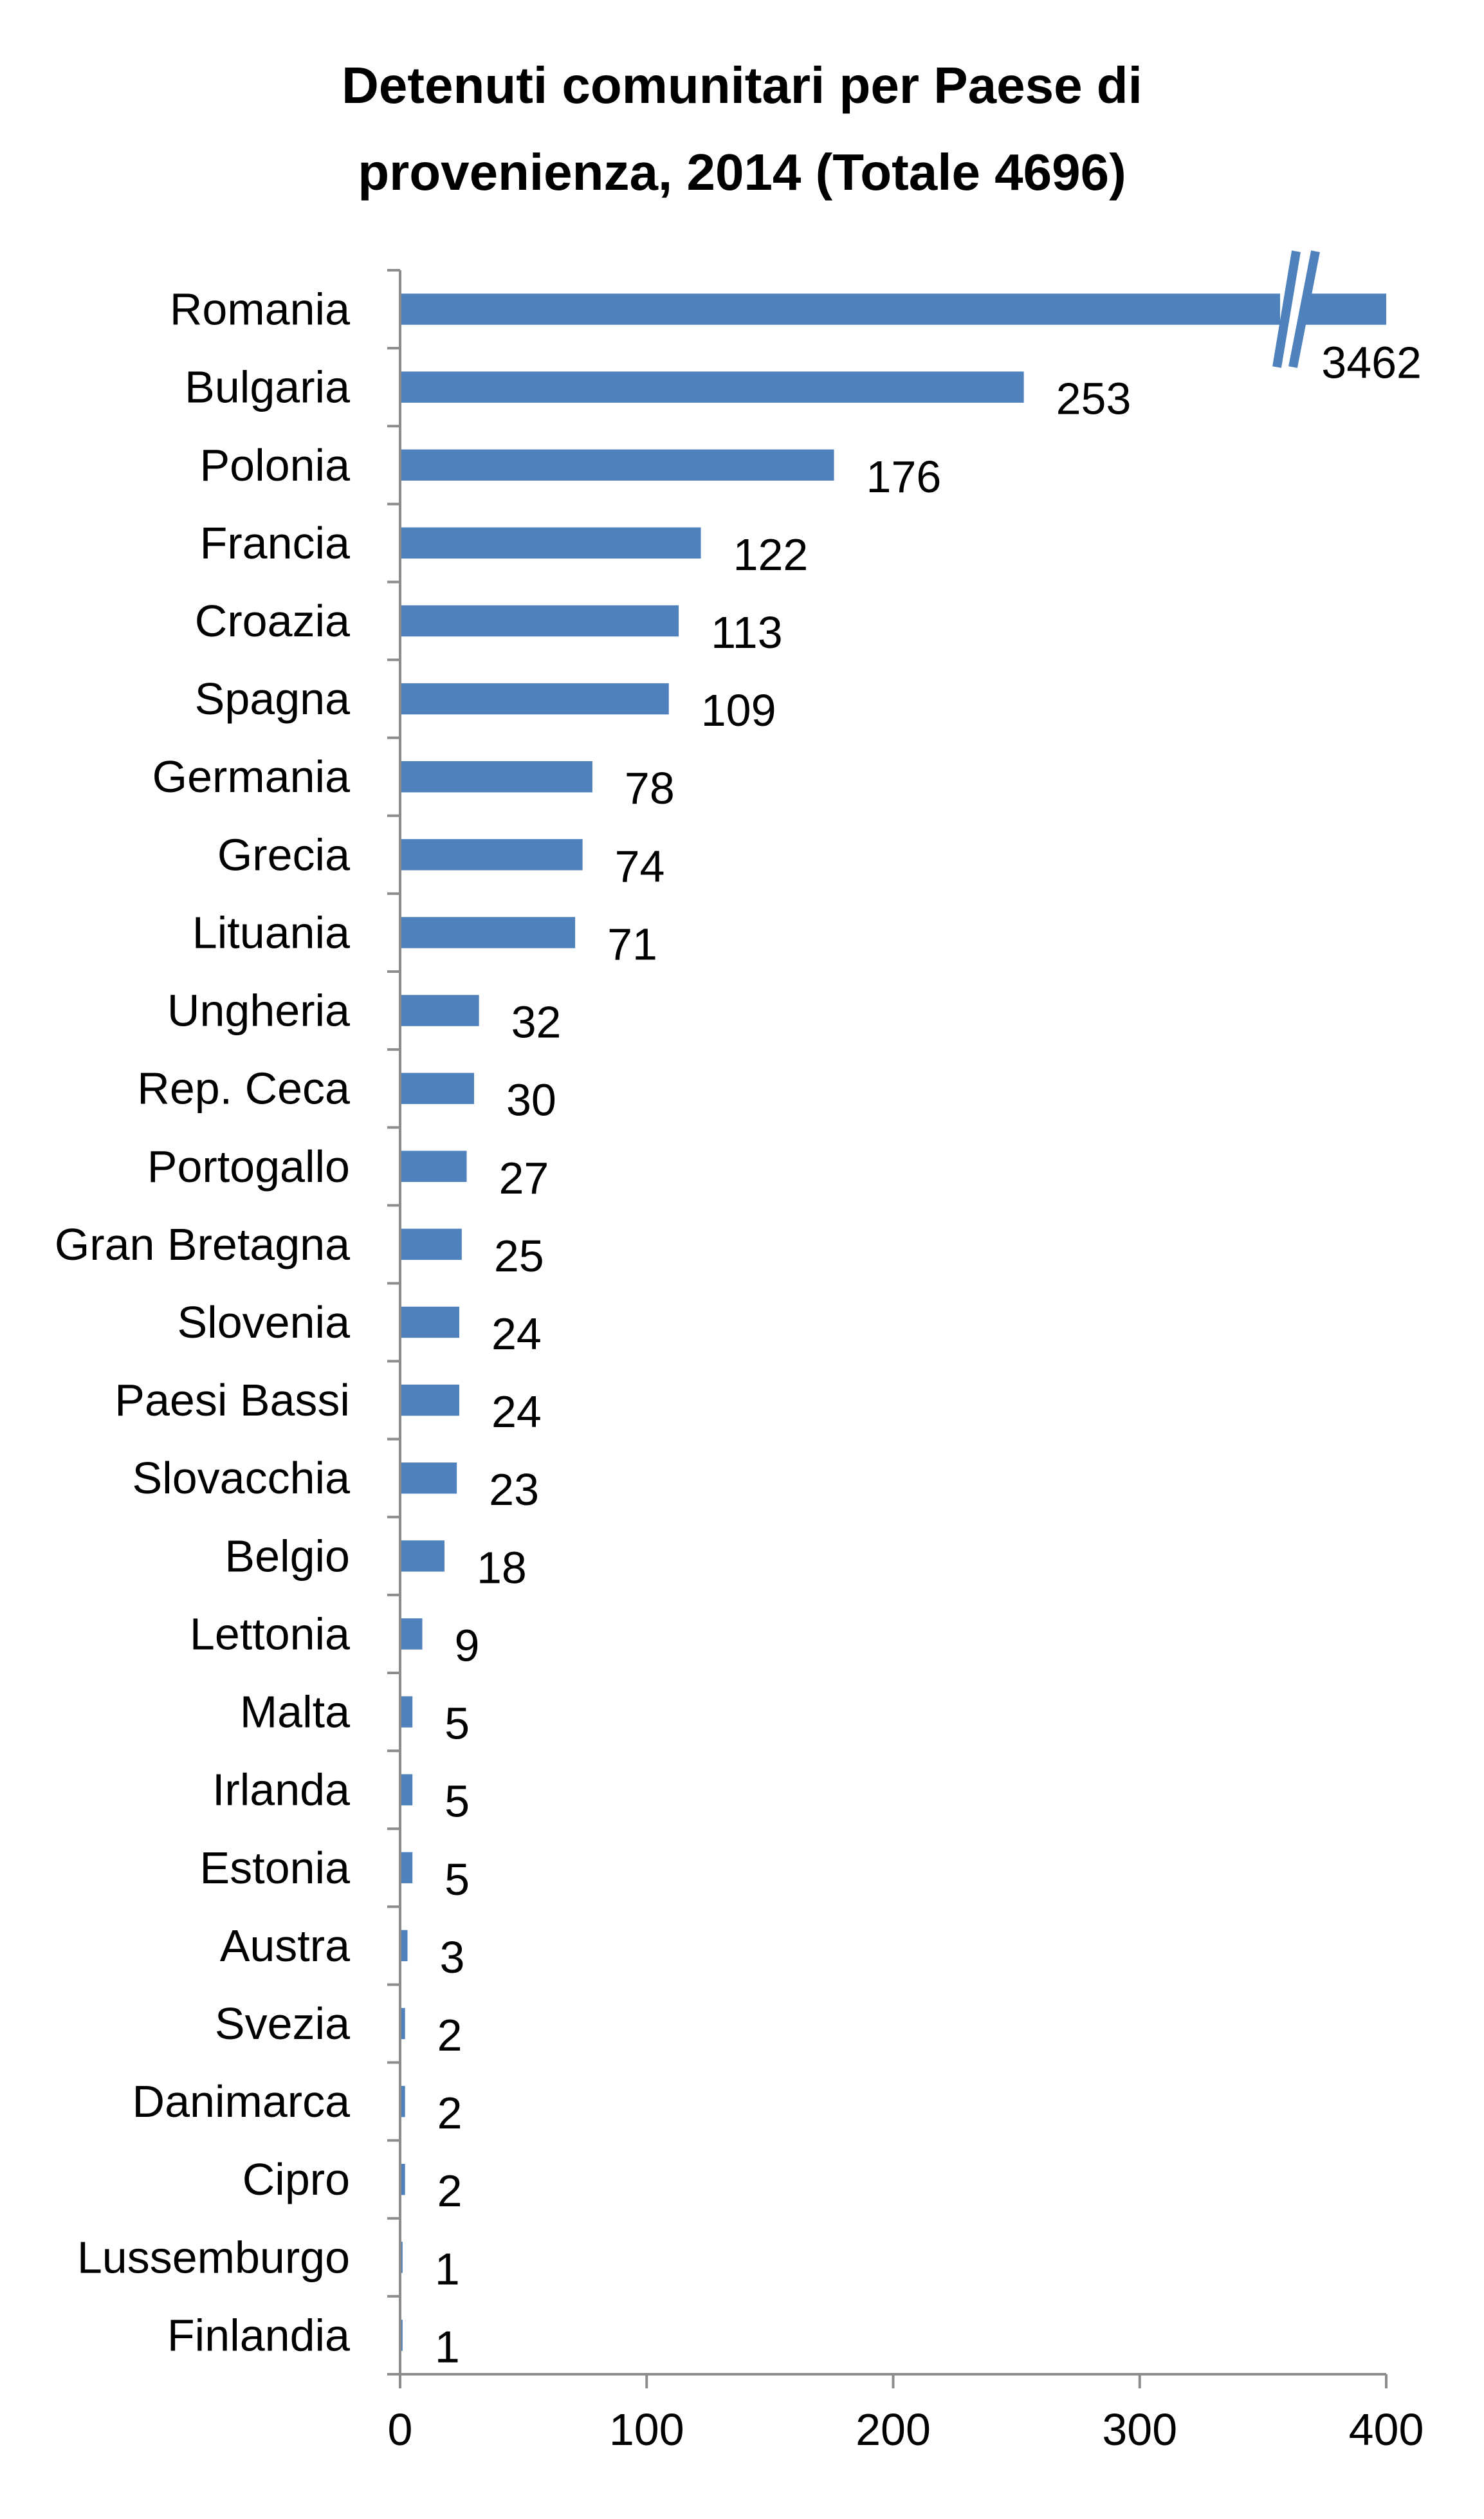 This screenshot has width=1484, height=2519. I want to click on bar-lettonia, so click(412, 1634).